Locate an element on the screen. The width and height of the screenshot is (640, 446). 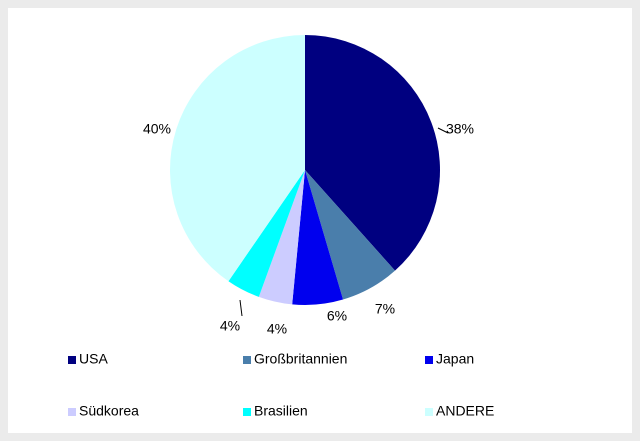
legend-label: Südkorea is located at coordinates (109, 411).